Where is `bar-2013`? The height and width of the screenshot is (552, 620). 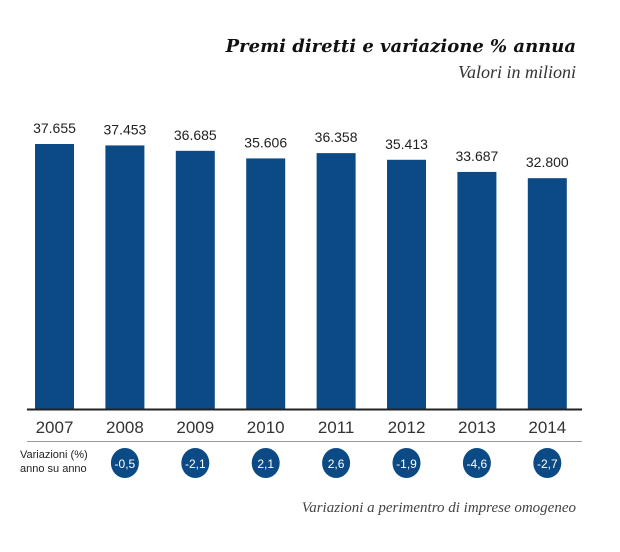
bar-2013 is located at coordinates (477, 290).